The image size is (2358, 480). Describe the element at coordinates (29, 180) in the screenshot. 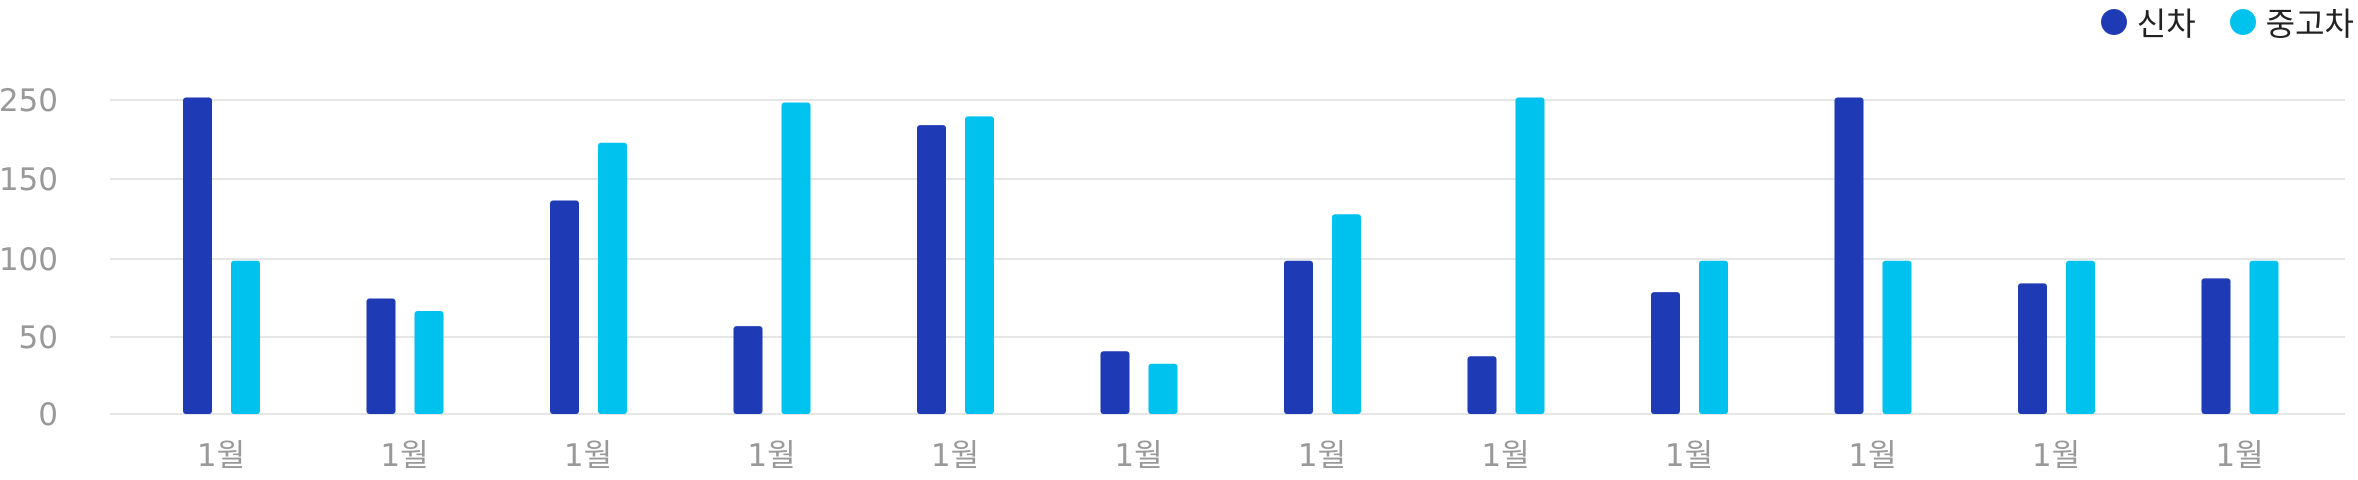

I see `y-tick-label: 150` at that location.